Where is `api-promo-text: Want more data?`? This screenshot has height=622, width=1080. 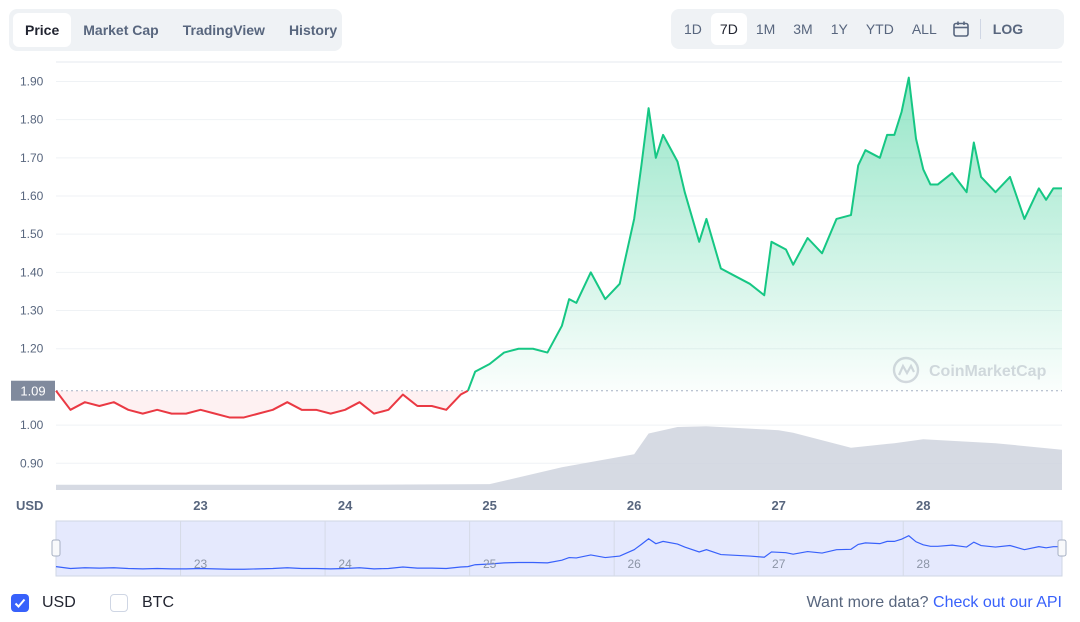
api-promo-text: Want more data? is located at coordinates (867, 602).